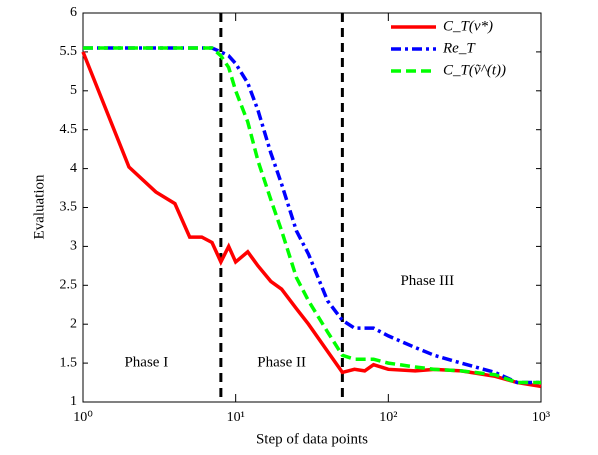 The image size is (598, 455). I want to click on x-tick-label: 10¹, so click(236, 417).